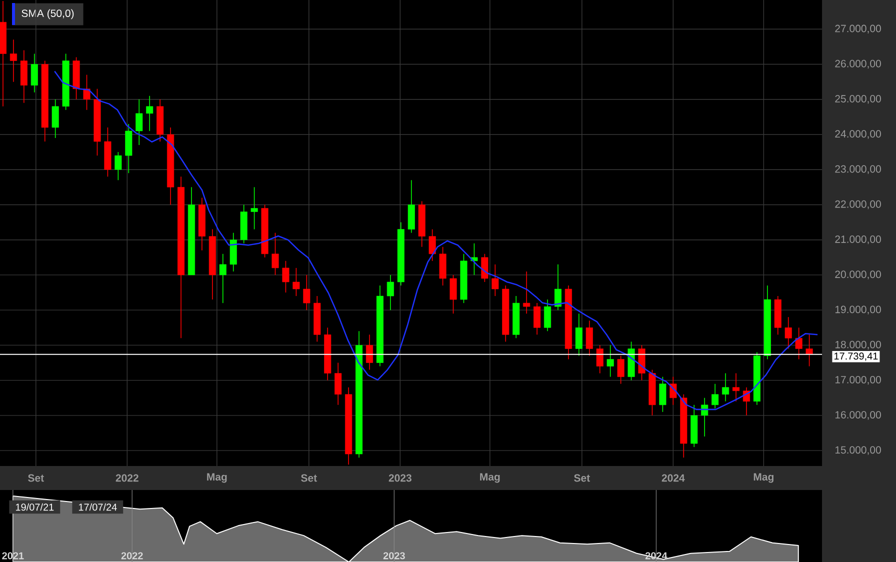  I want to click on y-tick-label: 22.000,00, so click(858, 205).